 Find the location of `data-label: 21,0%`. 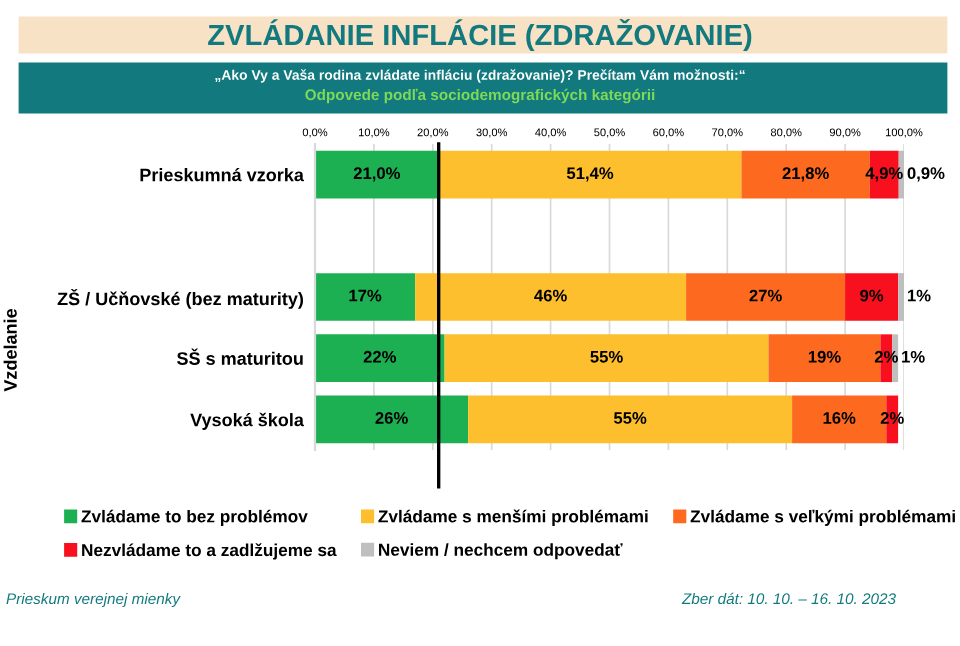

data-label: 21,0% is located at coordinates (377, 174).